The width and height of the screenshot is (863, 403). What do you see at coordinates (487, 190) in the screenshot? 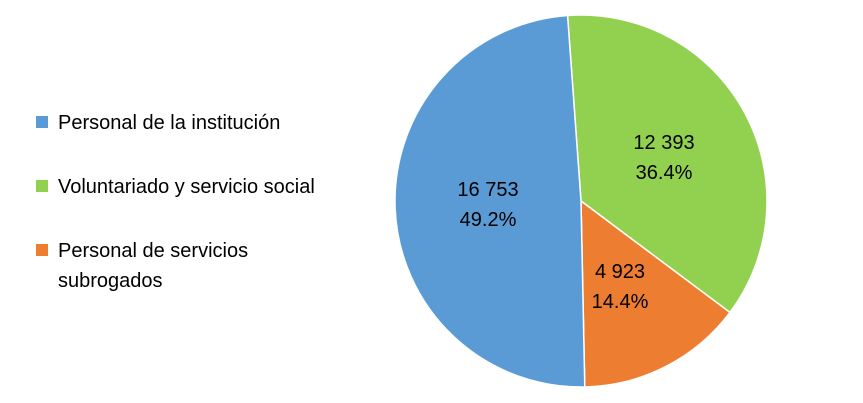
I see `data-label-value-0: 16 753` at bounding box center [487, 190].